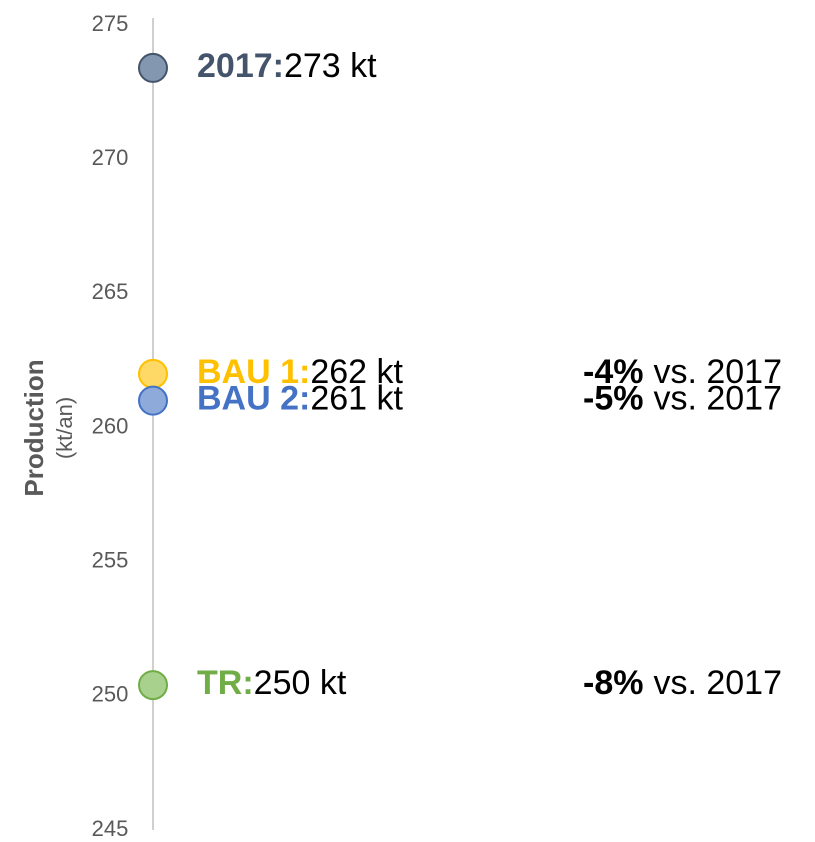  I want to click on y-tick-label: 245, so click(110, 828).